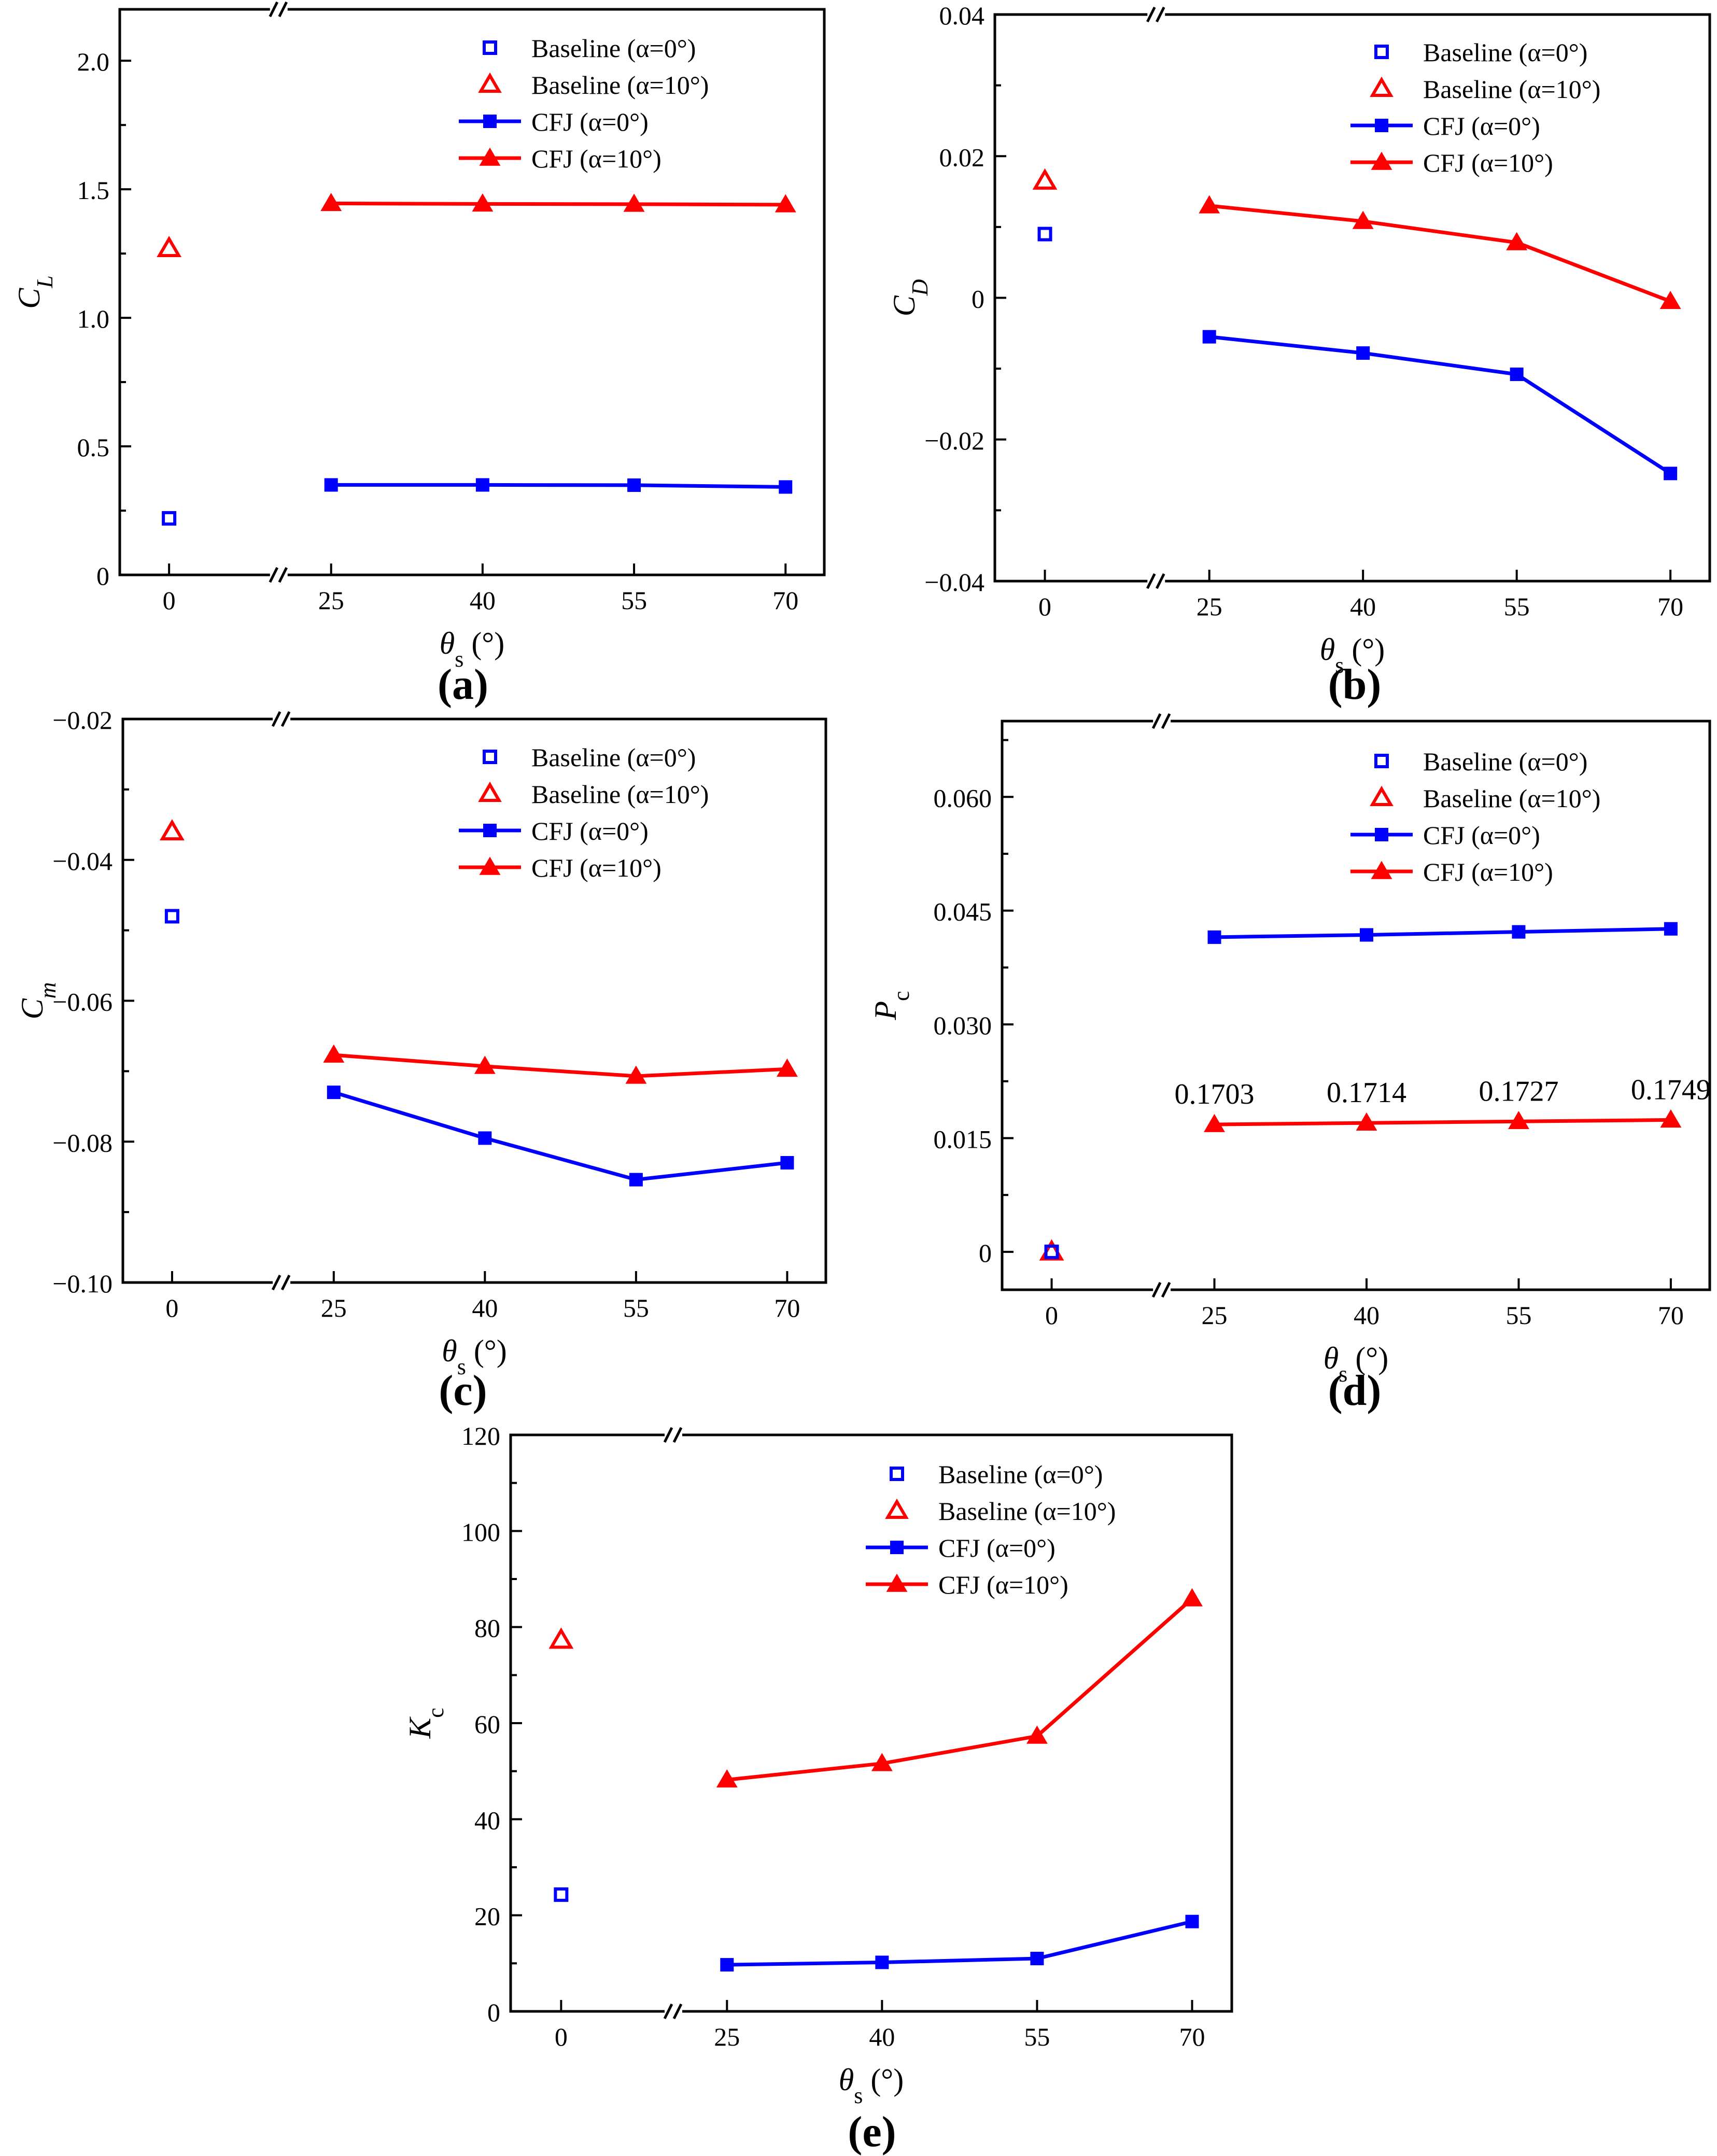 The width and height of the screenshot is (1717, 2156). I want to click on data-point-baseline-alpha10, so click(169, 246).